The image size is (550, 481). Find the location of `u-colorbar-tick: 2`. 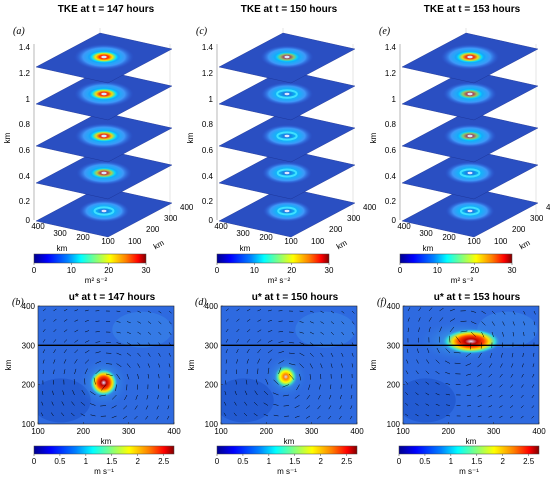

u-colorbar-tick: 2 is located at coordinates (137, 461).